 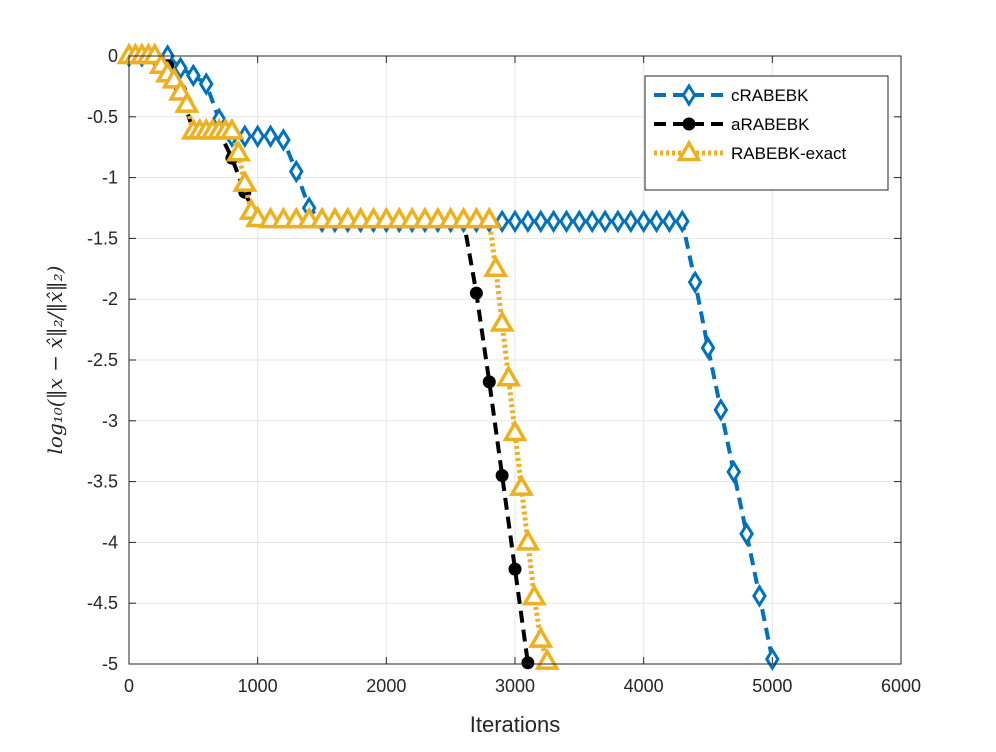 What do you see at coordinates (689, 95) in the screenshot?
I see `legend-marker-crabebk` at bounding box center [689, 95].